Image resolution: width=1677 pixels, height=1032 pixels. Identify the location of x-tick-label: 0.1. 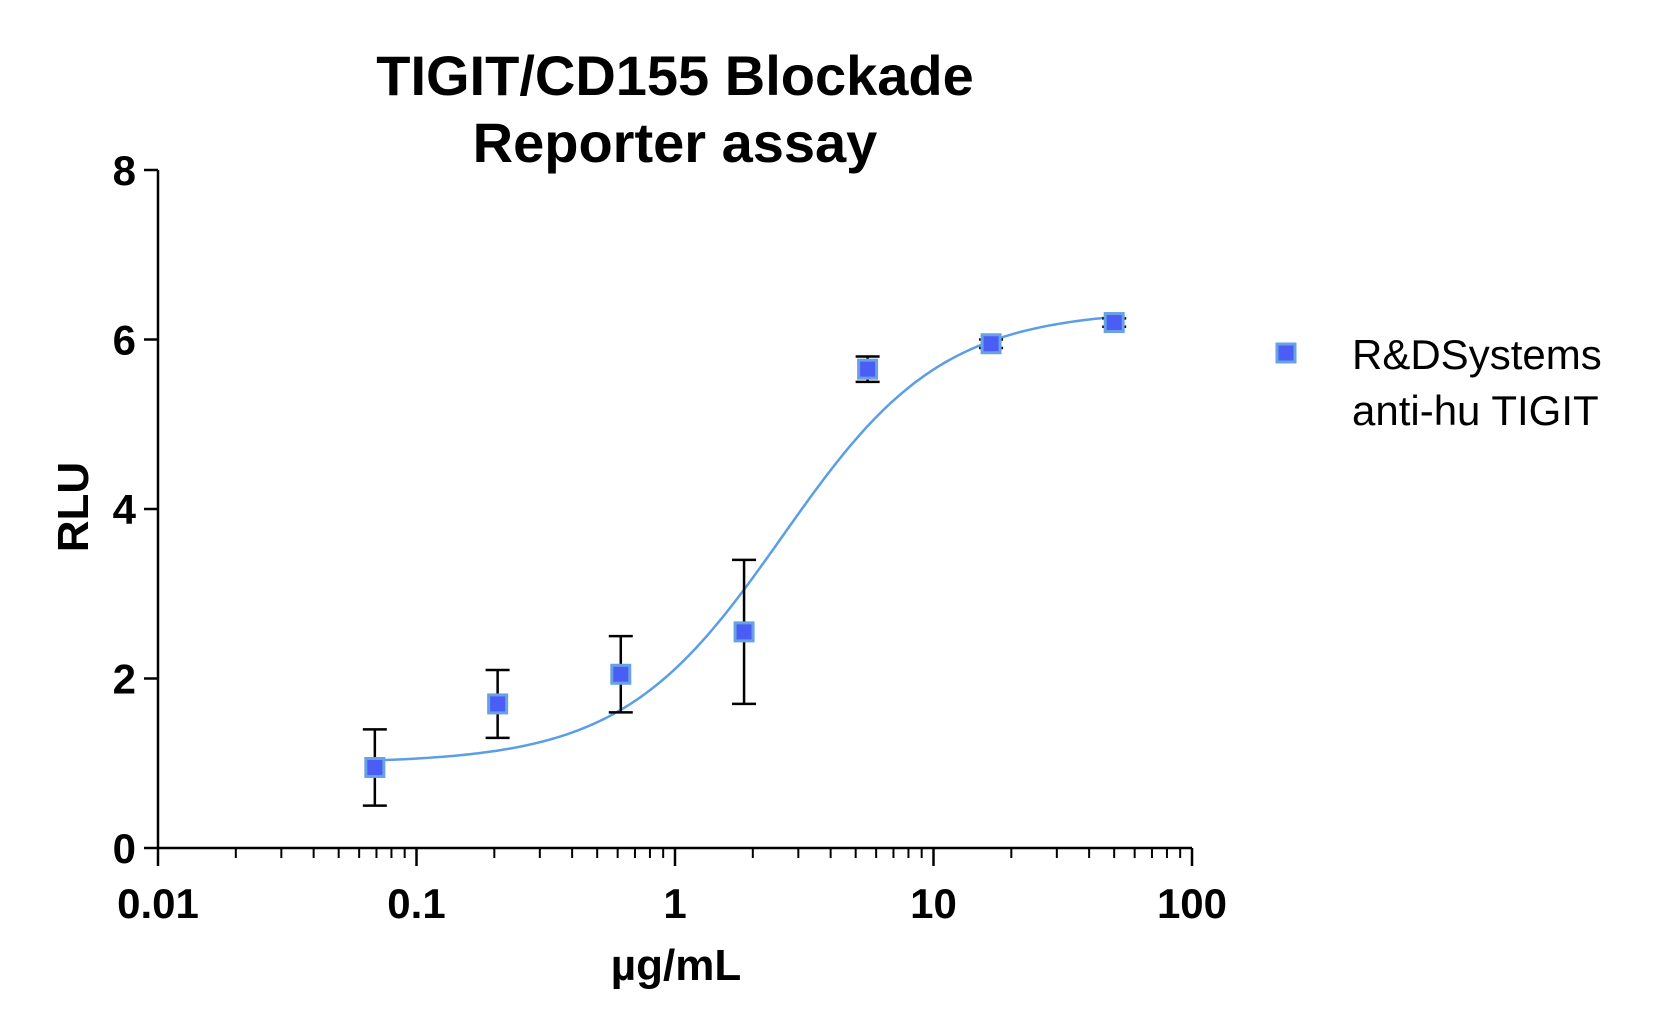
(416, 903).